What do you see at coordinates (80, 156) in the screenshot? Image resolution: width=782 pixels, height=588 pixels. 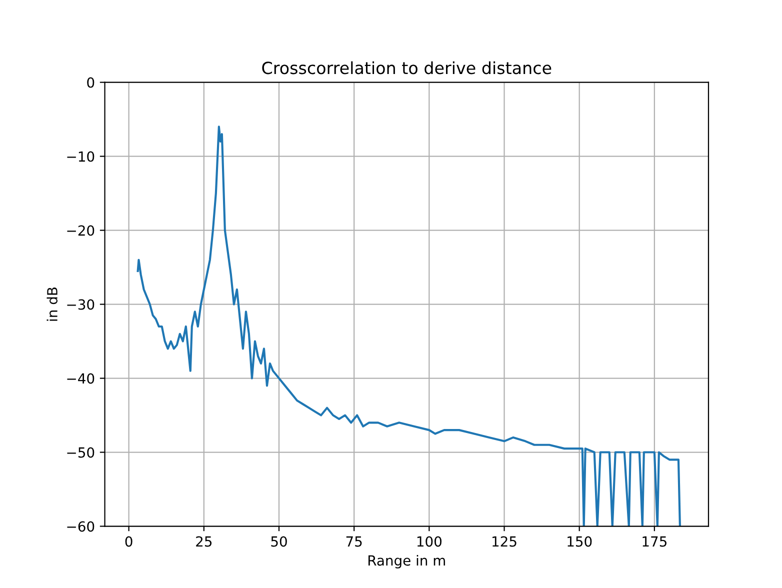 I see `y-tick-label: −10` at bounding box center [80, 156].